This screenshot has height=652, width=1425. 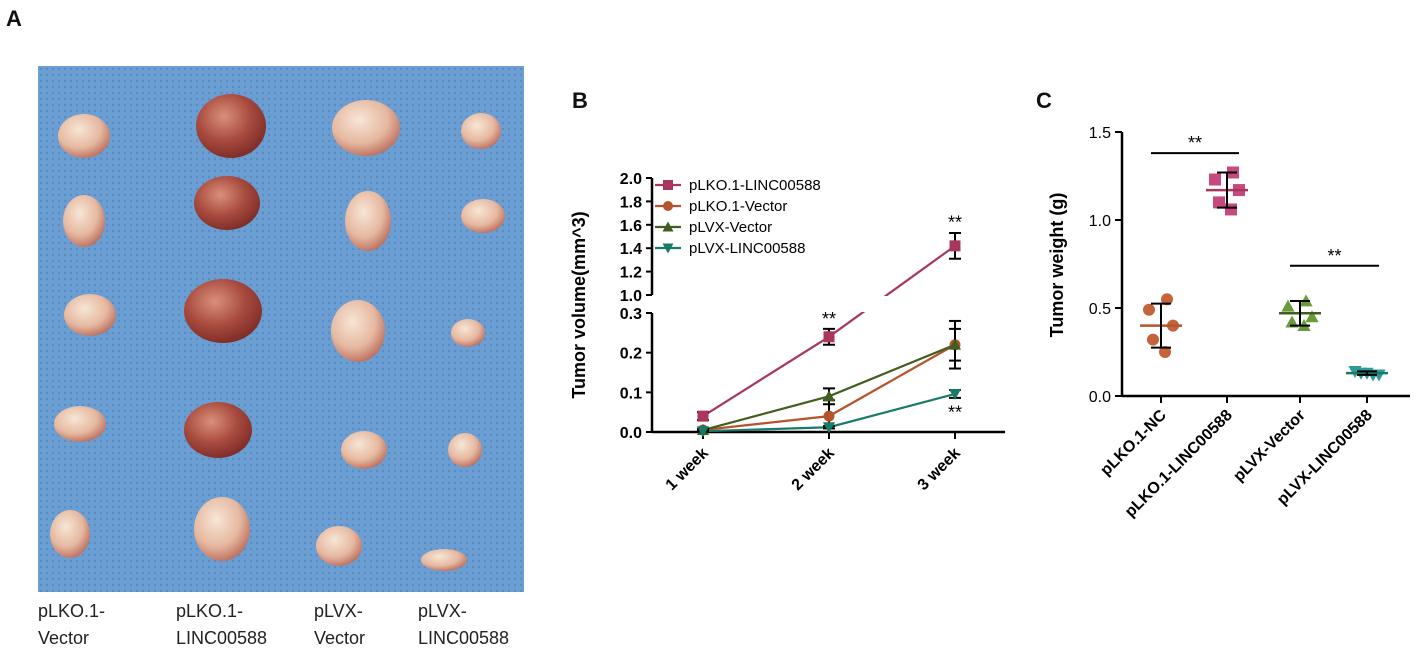 I want to click on x-tick-label-1-week: 1 week, so click(x=687, y=469).